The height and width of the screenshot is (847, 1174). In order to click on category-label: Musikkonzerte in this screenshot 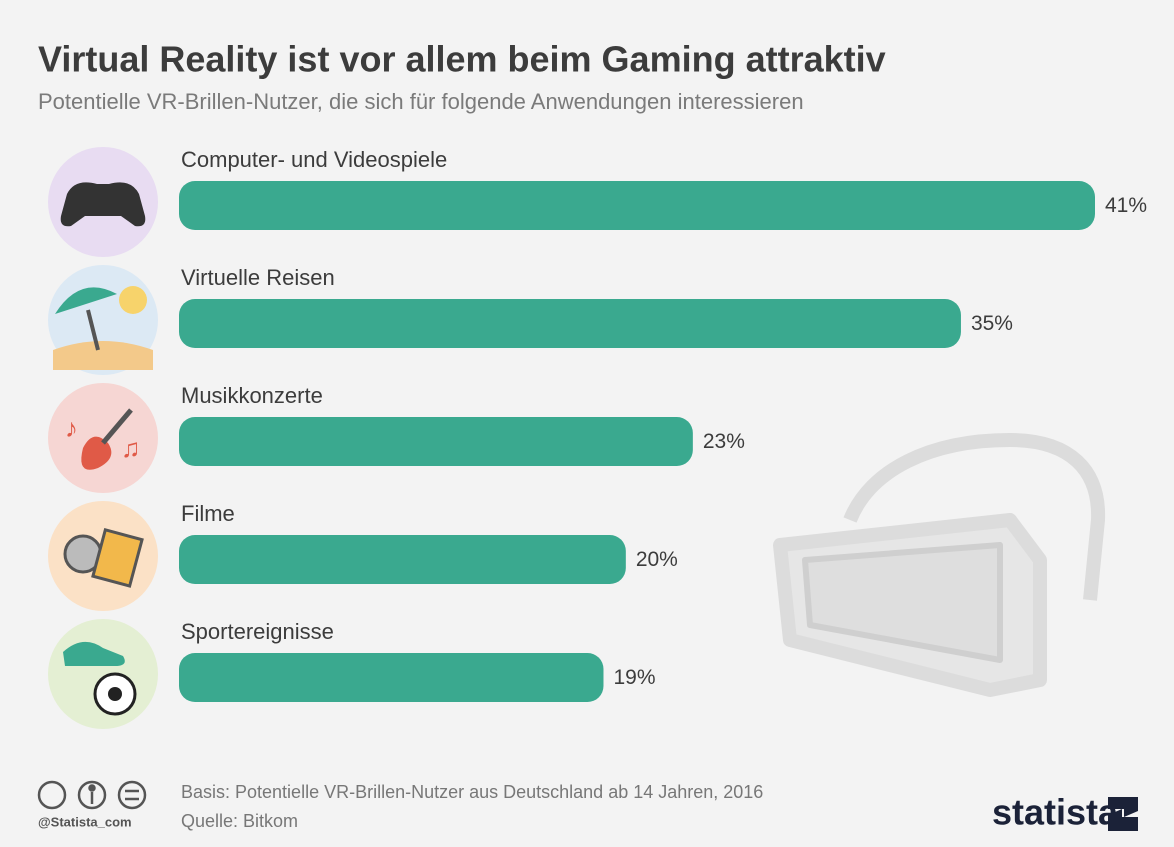, I will do `click(252, 395)`.